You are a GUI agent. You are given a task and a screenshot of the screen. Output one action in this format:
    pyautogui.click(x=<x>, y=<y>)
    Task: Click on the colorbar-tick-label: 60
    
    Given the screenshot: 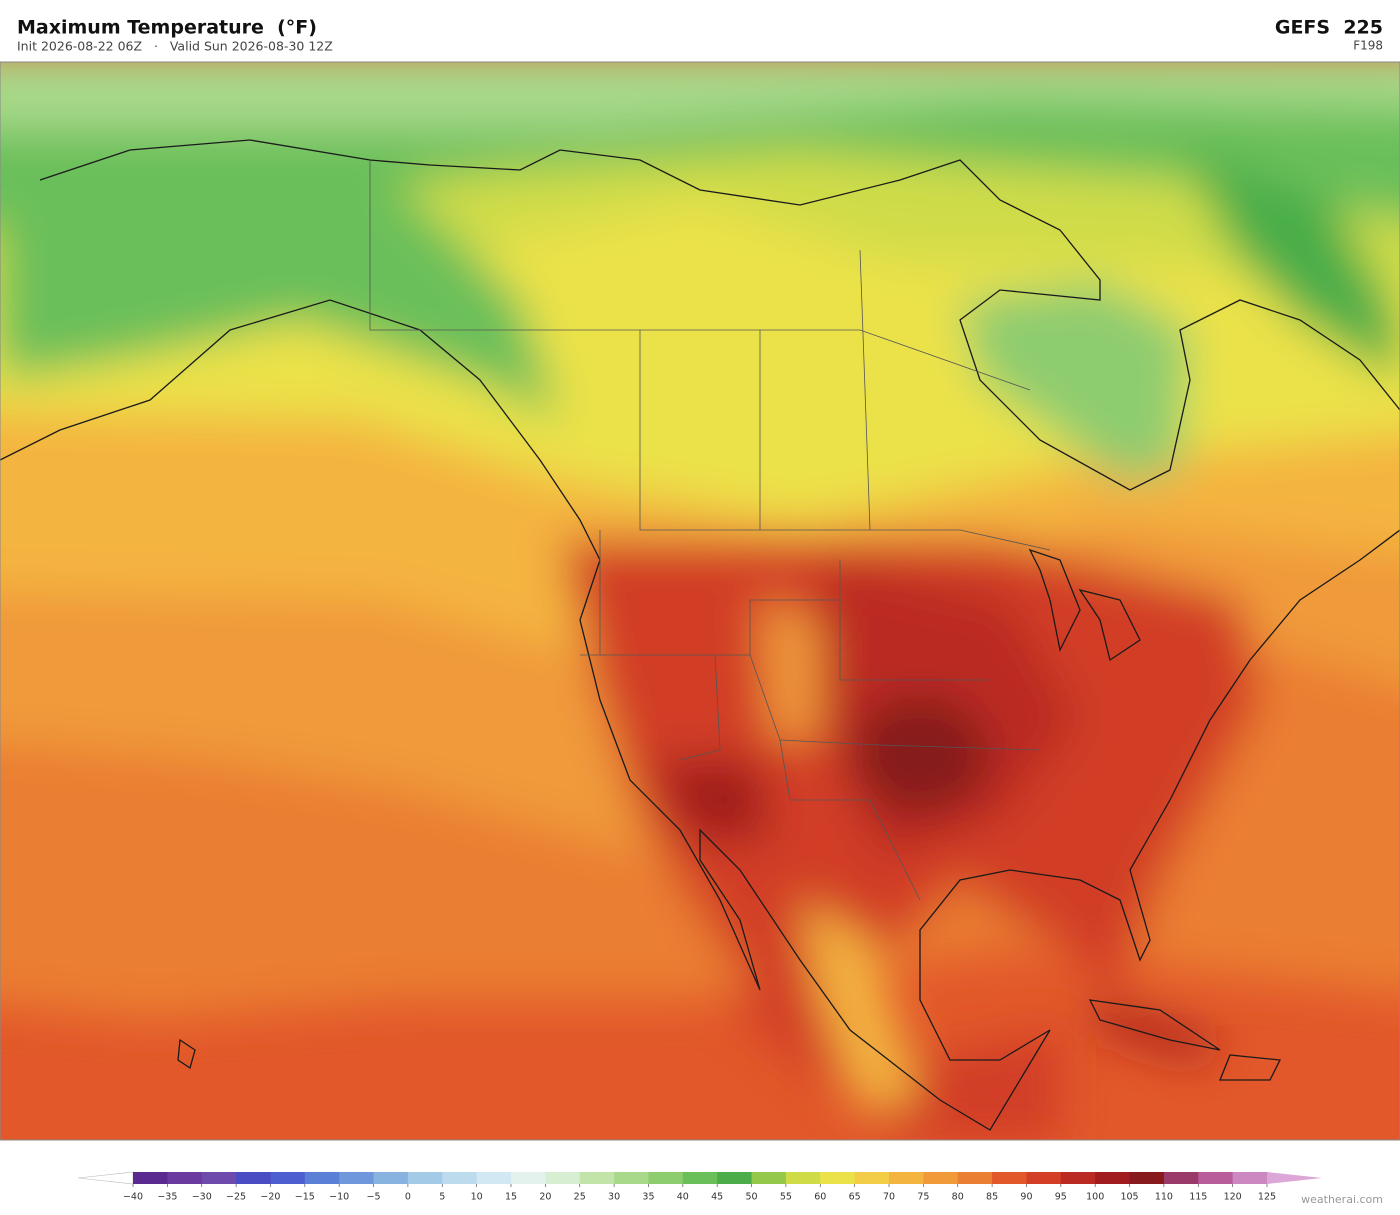 What is the action you would take?
    pyautogui.click(x=820, y=1197)
    